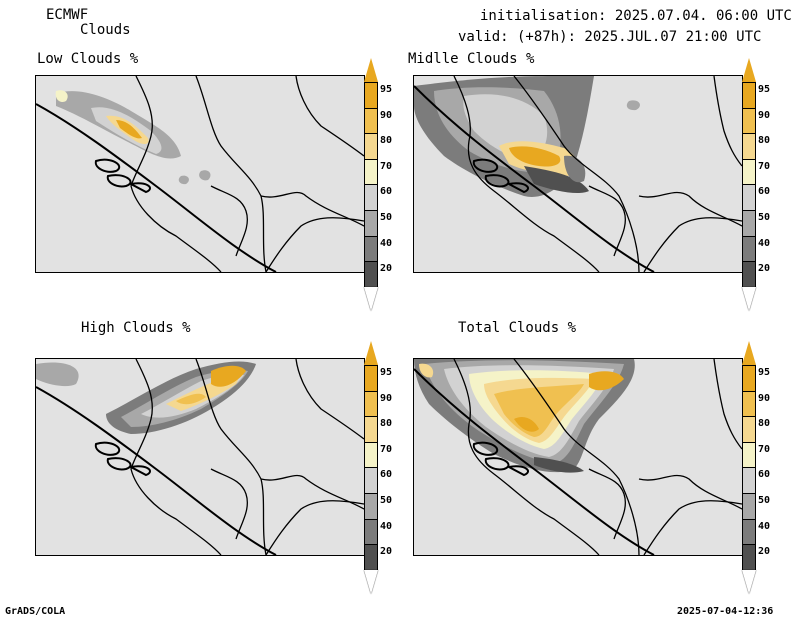  I want to click on panel-title-low: Low Clouds %, so click(88, 59).